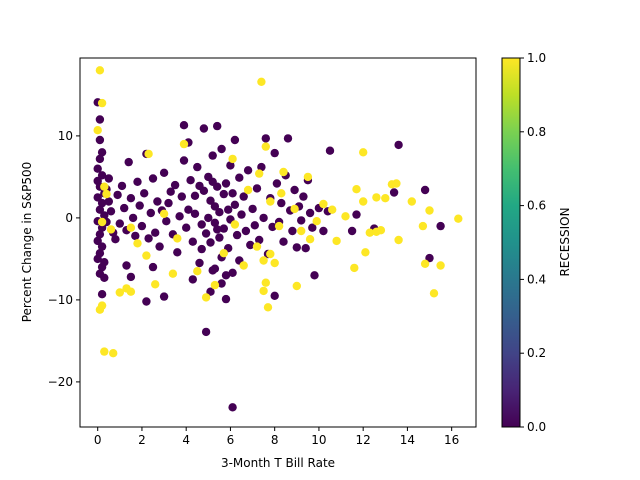  I want to click on x-tick-label: 6, so click(231, 440).